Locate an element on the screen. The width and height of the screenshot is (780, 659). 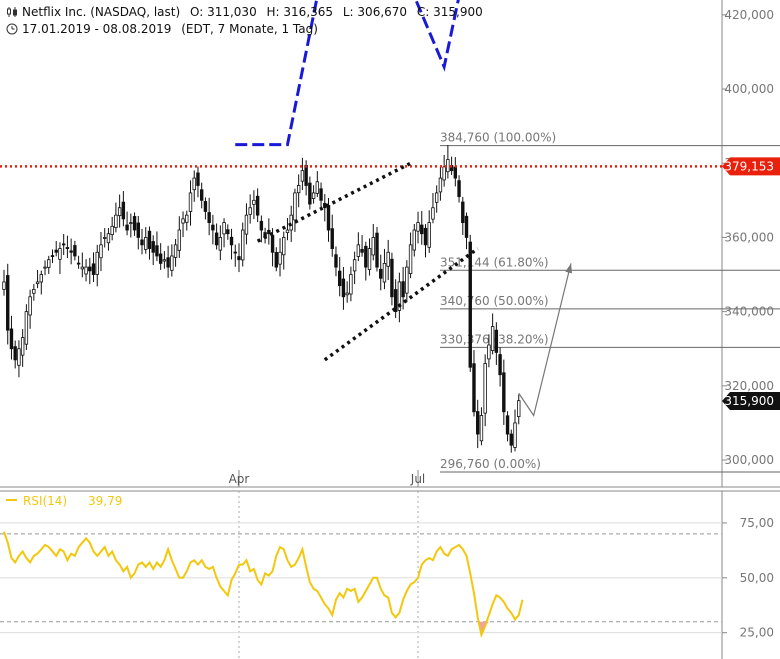
y-tick-label: 340,000 is located at coordinates (749, 312).